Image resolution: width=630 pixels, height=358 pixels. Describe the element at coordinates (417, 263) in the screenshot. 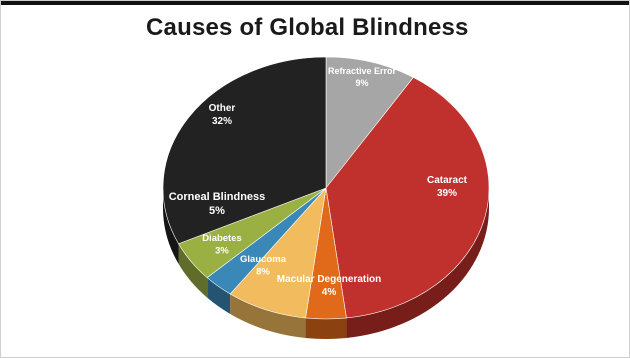

I see `slice-side-cataract` at that location.